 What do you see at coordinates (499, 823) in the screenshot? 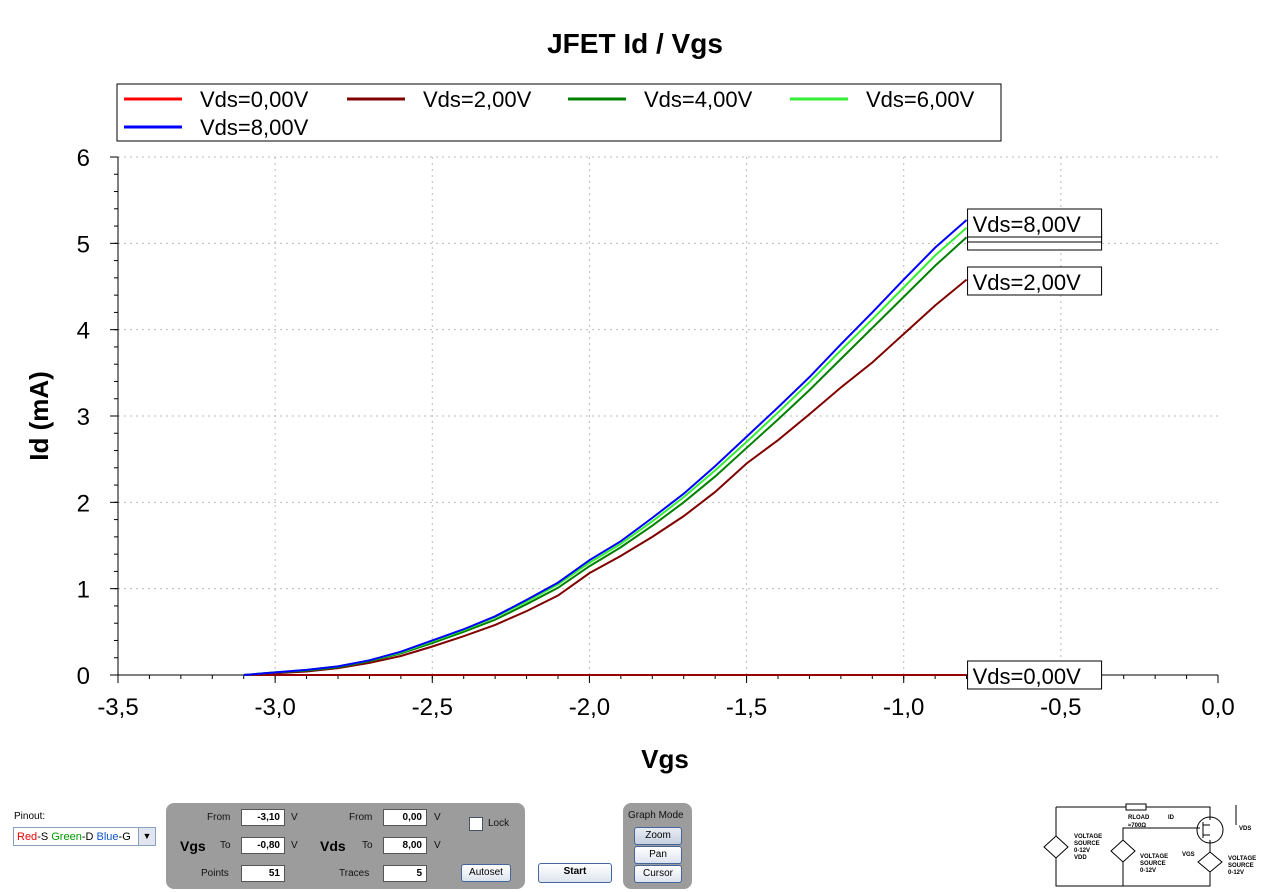
I see `lock-label: Lock` at bounding box center [499, 823].